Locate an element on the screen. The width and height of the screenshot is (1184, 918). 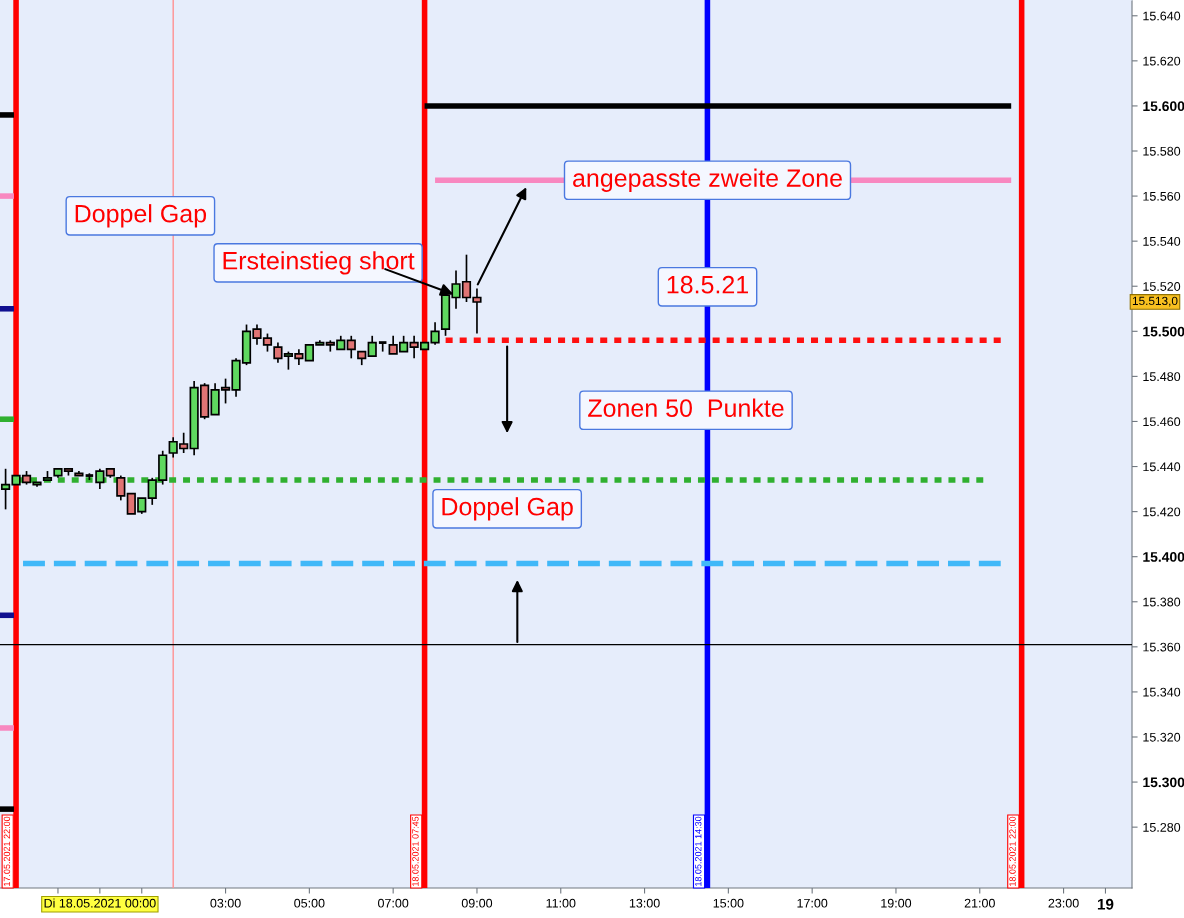
y-tick-label: 15.460 is located at coordinates (1162, 422).